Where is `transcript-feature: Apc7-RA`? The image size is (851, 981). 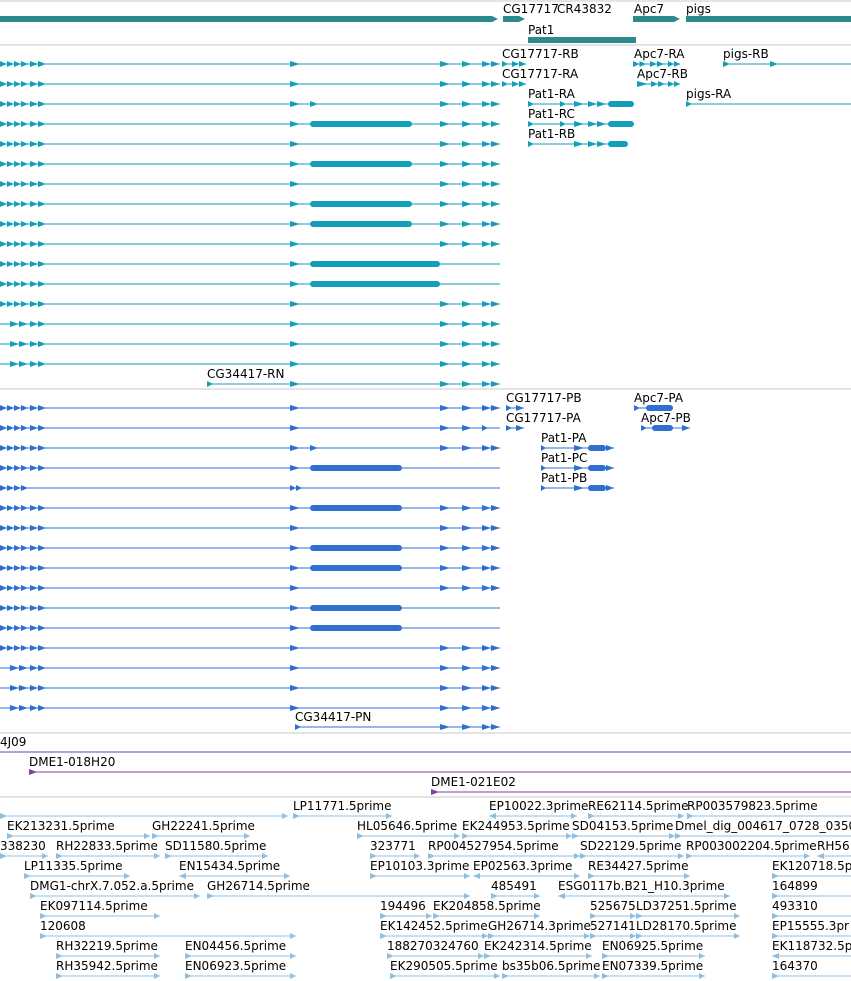
transcript-feature: Apc7-RA is located at coordinates (659, 57).